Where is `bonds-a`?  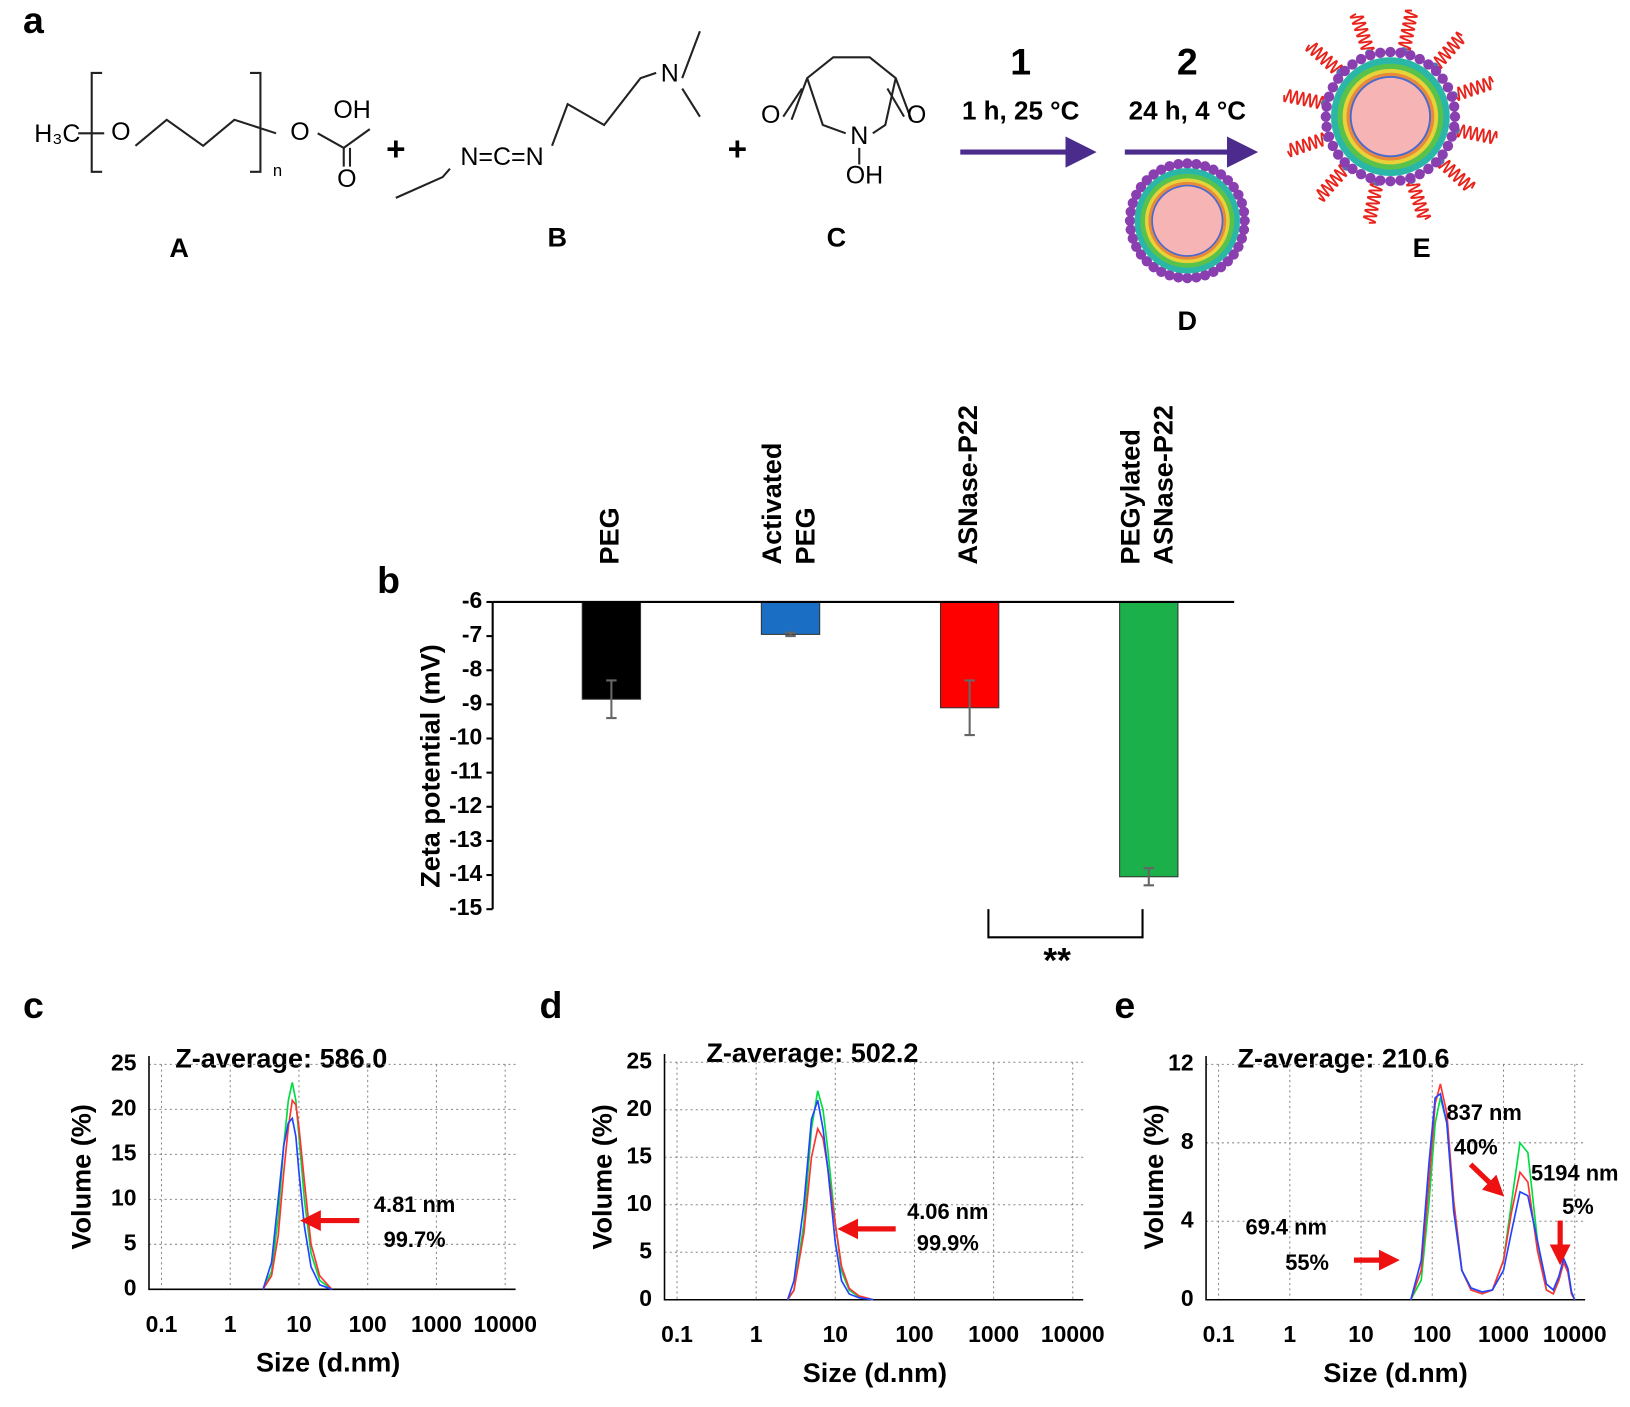 bonds-a is located at coordinates (177, 133).